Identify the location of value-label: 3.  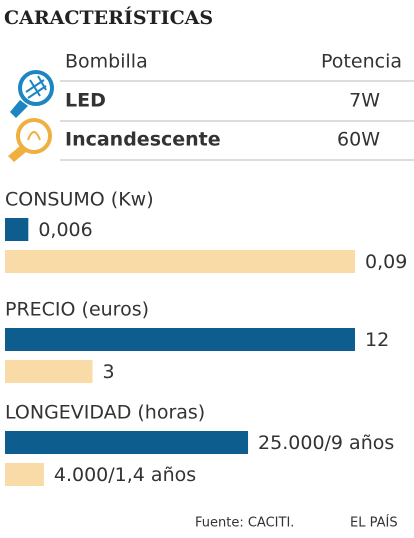
(109, 372).